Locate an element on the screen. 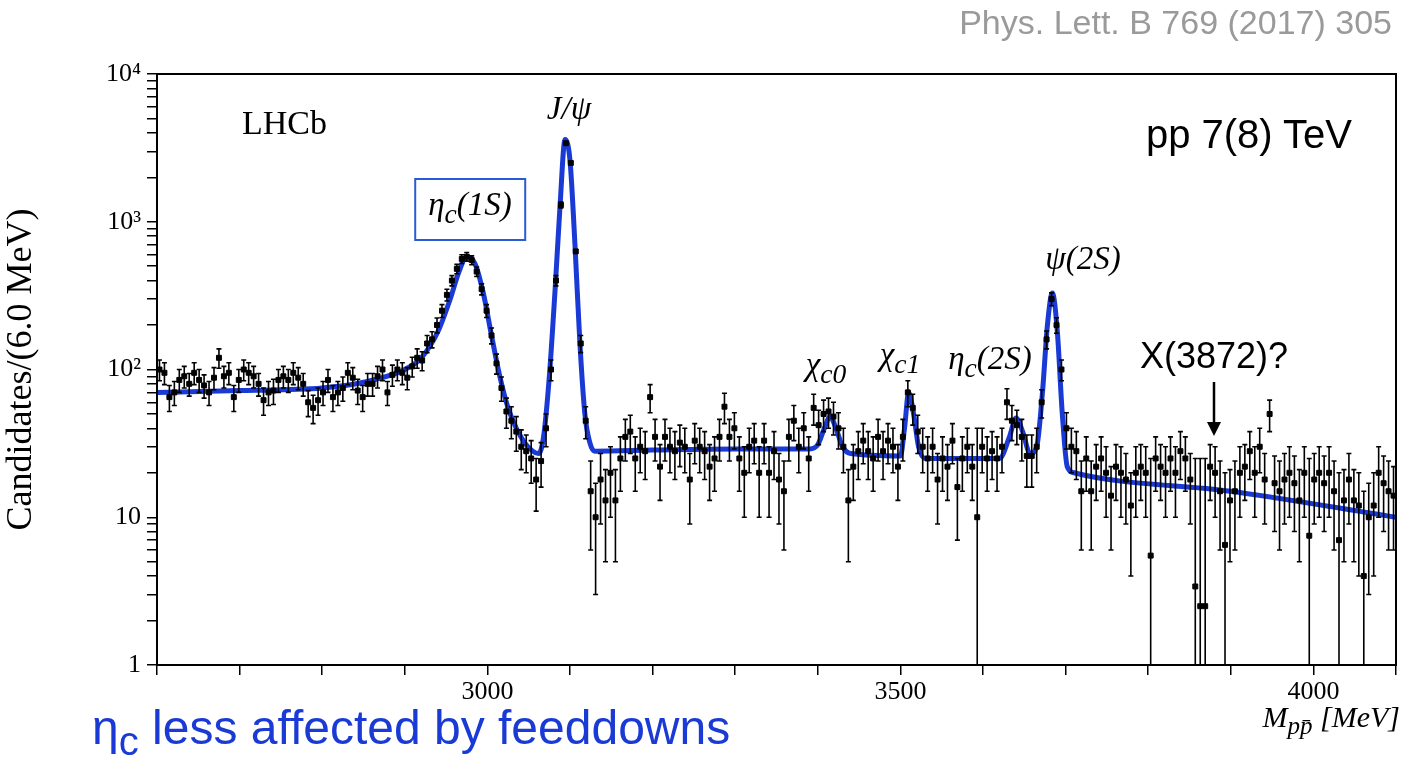 The image size is (1422, 777). annotation: X(3872)? is located at coordinates (1214, 355).